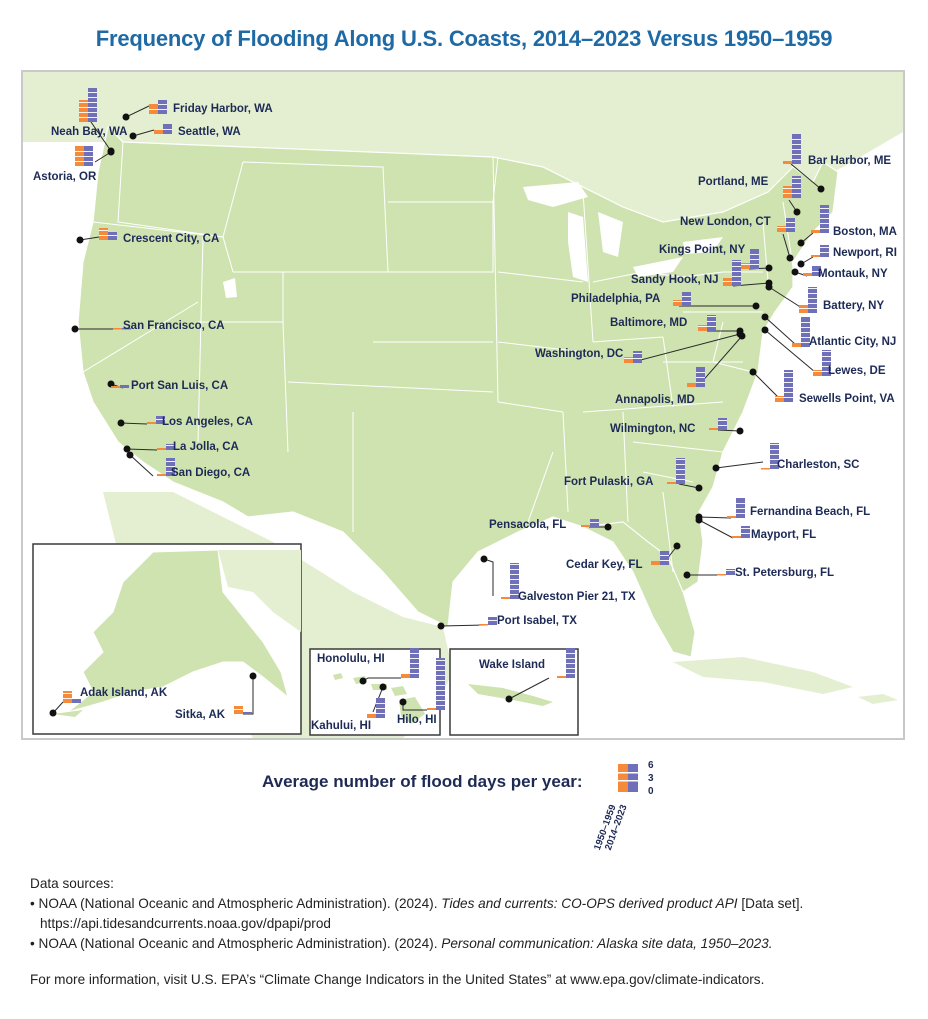 This screenshot has width=928, height=1019. Describe the element at coordinates (824, 298) in the screenshot. I see `station-battery-ny: Battery, NY` at that location.